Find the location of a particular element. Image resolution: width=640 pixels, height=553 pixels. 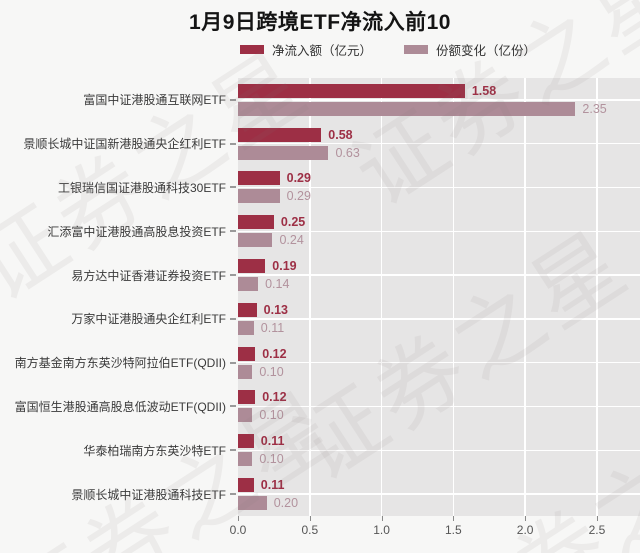

value-label-net-inflow: 0.25 is located at coordinates (293, 222).